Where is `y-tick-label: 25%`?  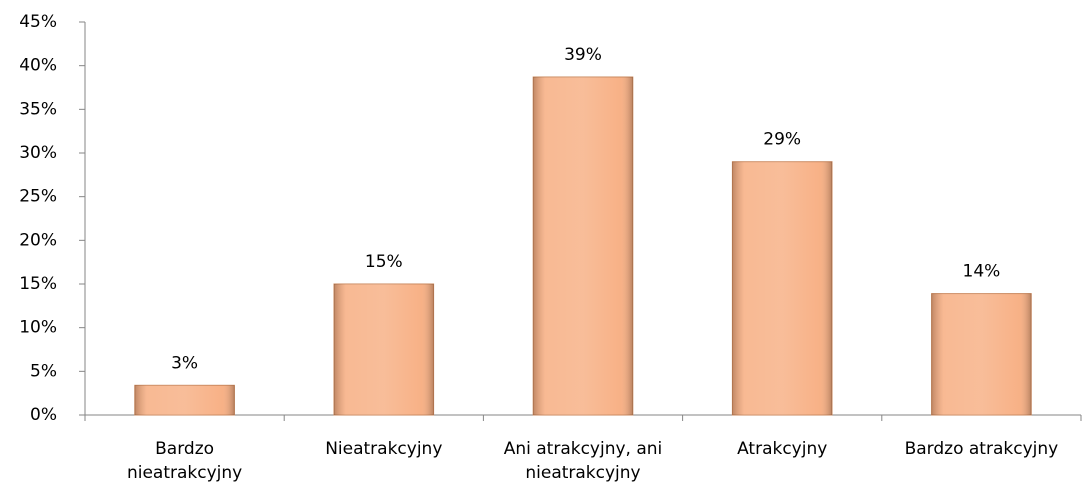 y-tick-label: 25% is located at coordinates (38, 197).